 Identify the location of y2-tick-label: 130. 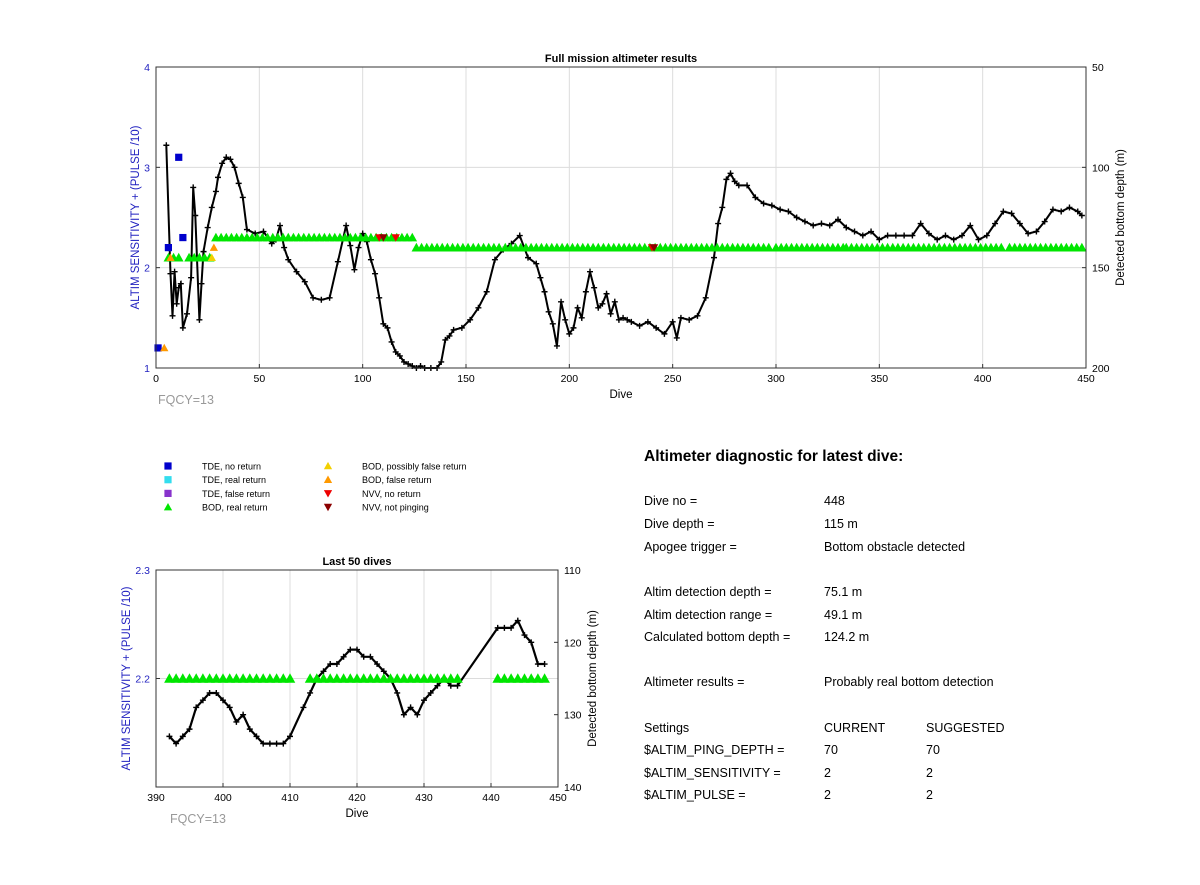
(573, 716).